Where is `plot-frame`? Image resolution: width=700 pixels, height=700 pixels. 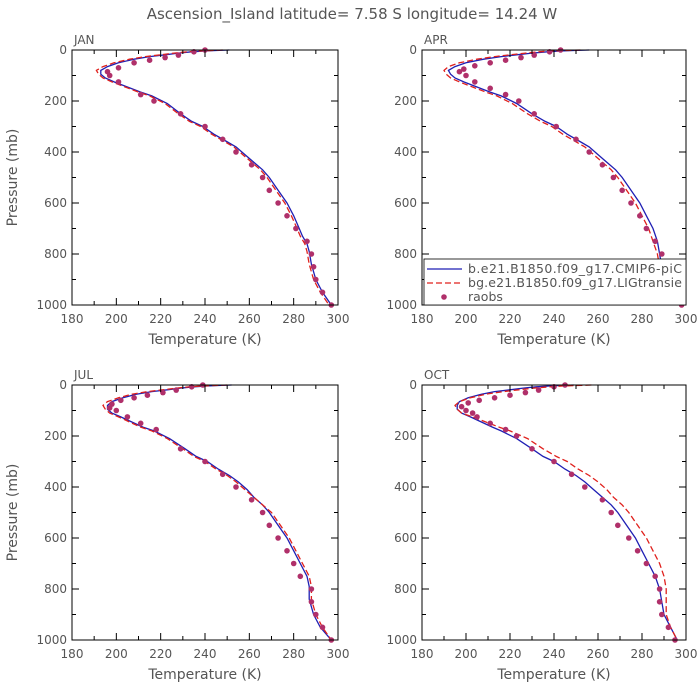
plot-frame is located at coordinates (205, 512).